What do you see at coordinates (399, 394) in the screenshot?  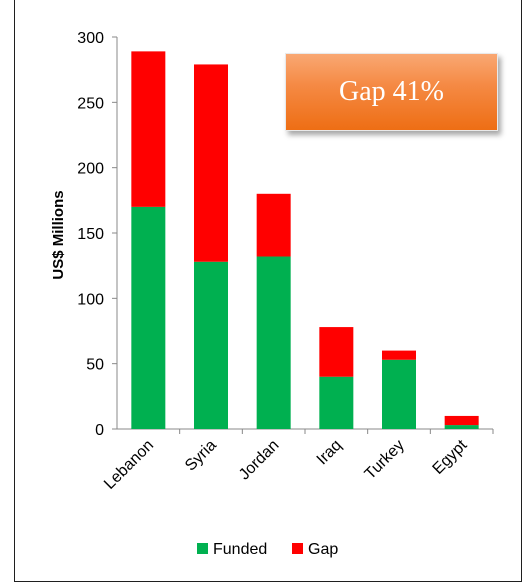 I see `bar-funded-turkey` at bounding box center [399, 394].